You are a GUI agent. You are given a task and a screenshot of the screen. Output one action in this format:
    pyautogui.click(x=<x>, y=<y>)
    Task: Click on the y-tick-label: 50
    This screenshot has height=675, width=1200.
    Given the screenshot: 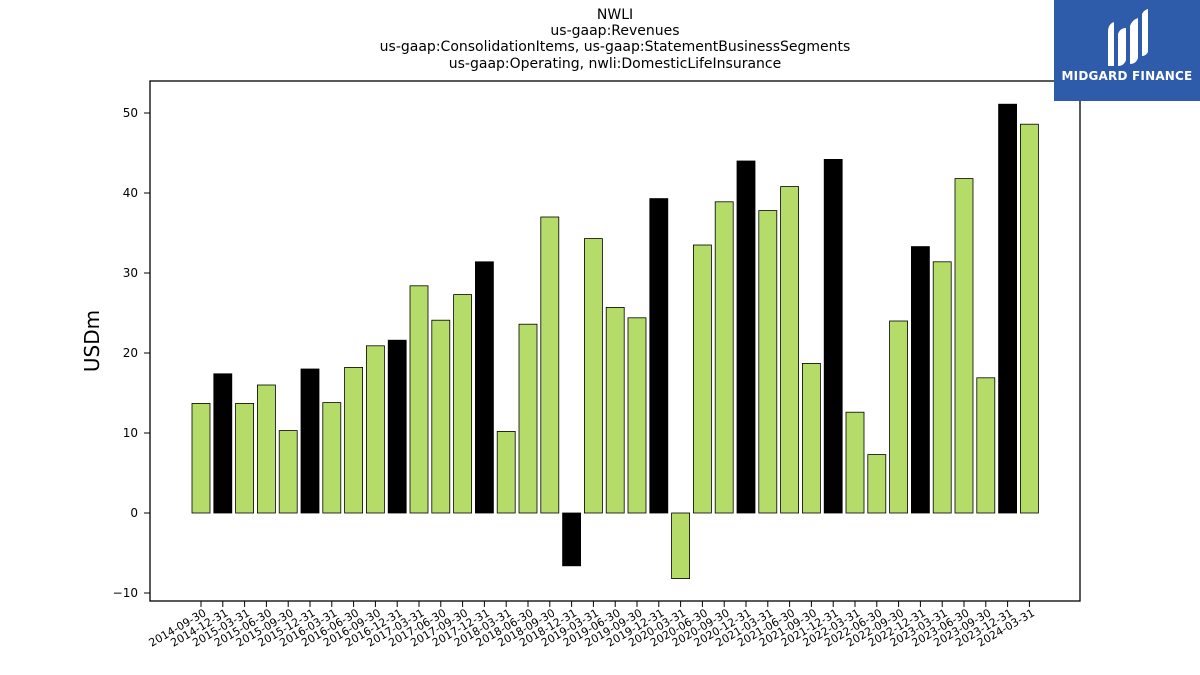 What is the action you would take?
    pyautogui.click(x=130, y=113)
    